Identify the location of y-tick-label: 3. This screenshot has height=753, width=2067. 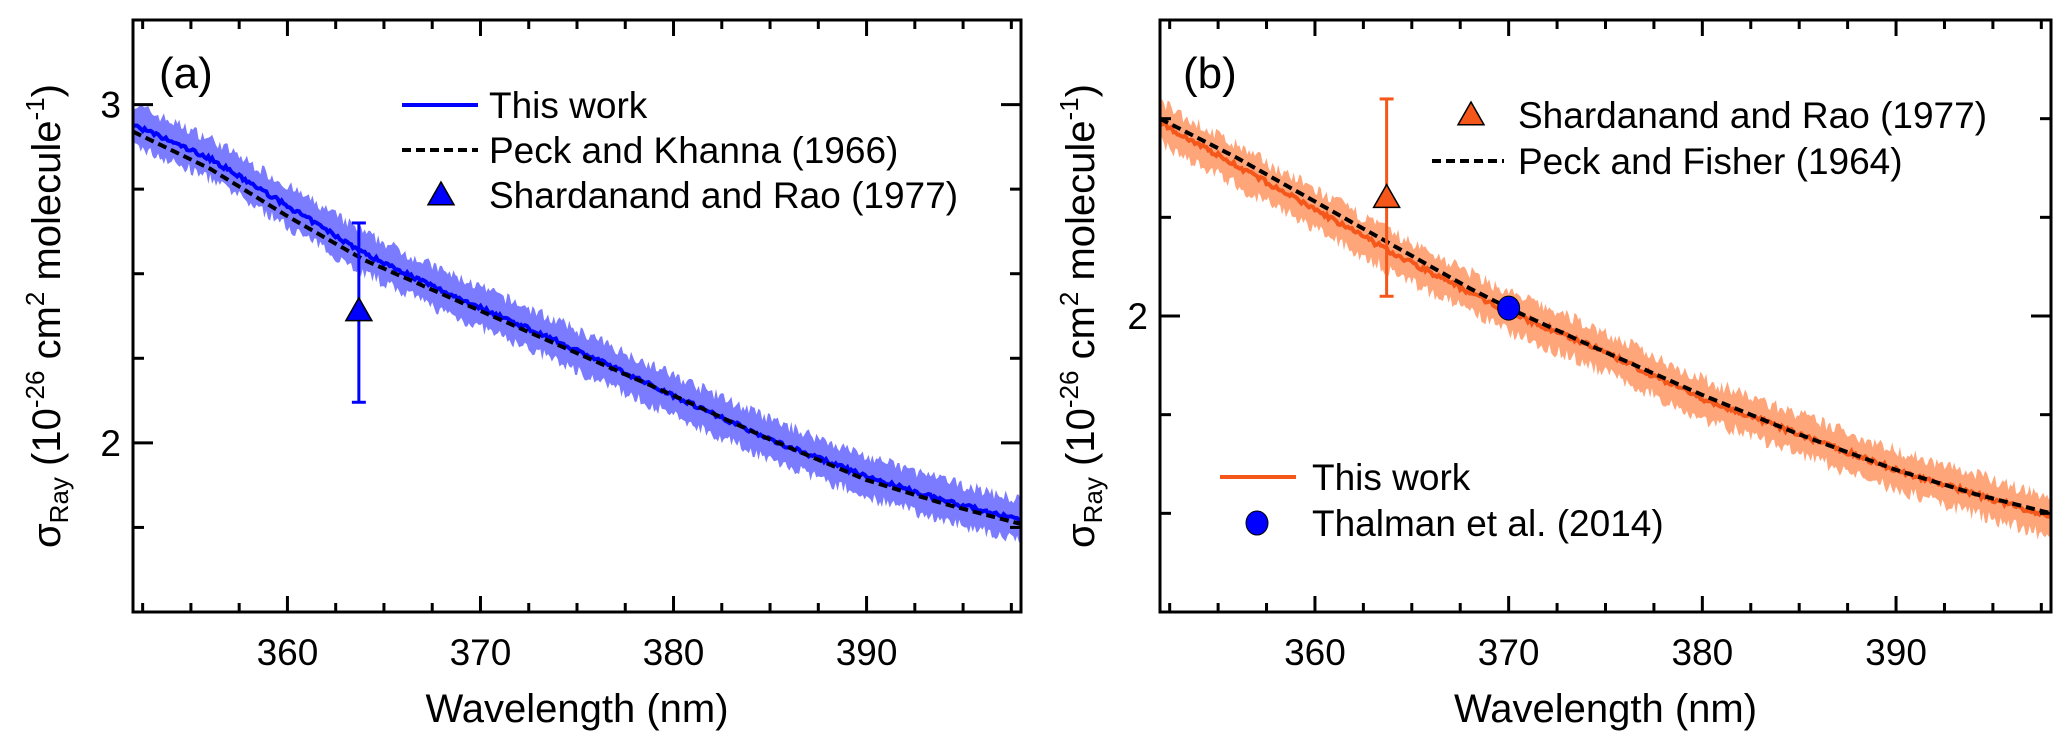
(110, 105).